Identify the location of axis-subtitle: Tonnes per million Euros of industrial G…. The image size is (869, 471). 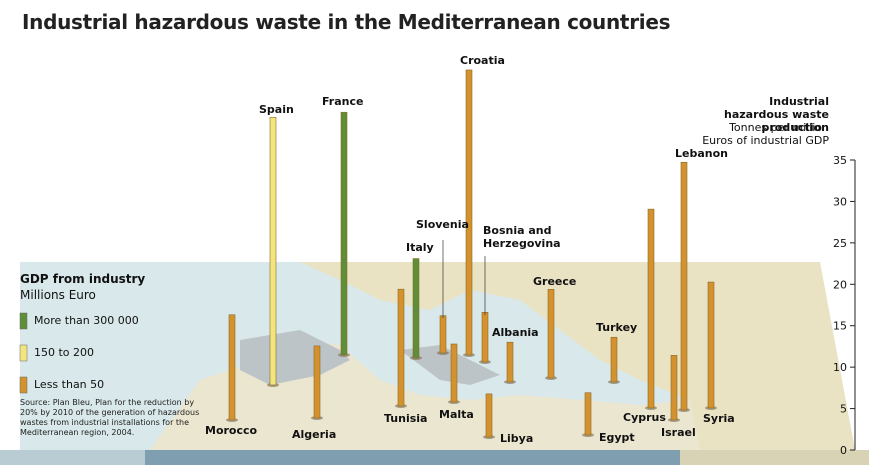
(765, 134).